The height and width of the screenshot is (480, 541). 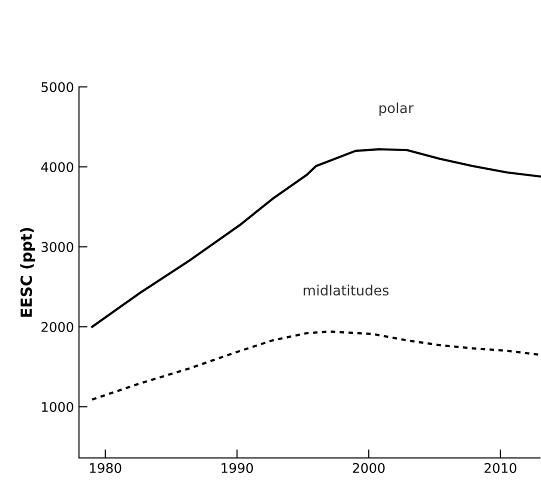 What do you see at coordinates (316, 365) in the screenshot?
I see `line-series` at bounding box center [316, 365].